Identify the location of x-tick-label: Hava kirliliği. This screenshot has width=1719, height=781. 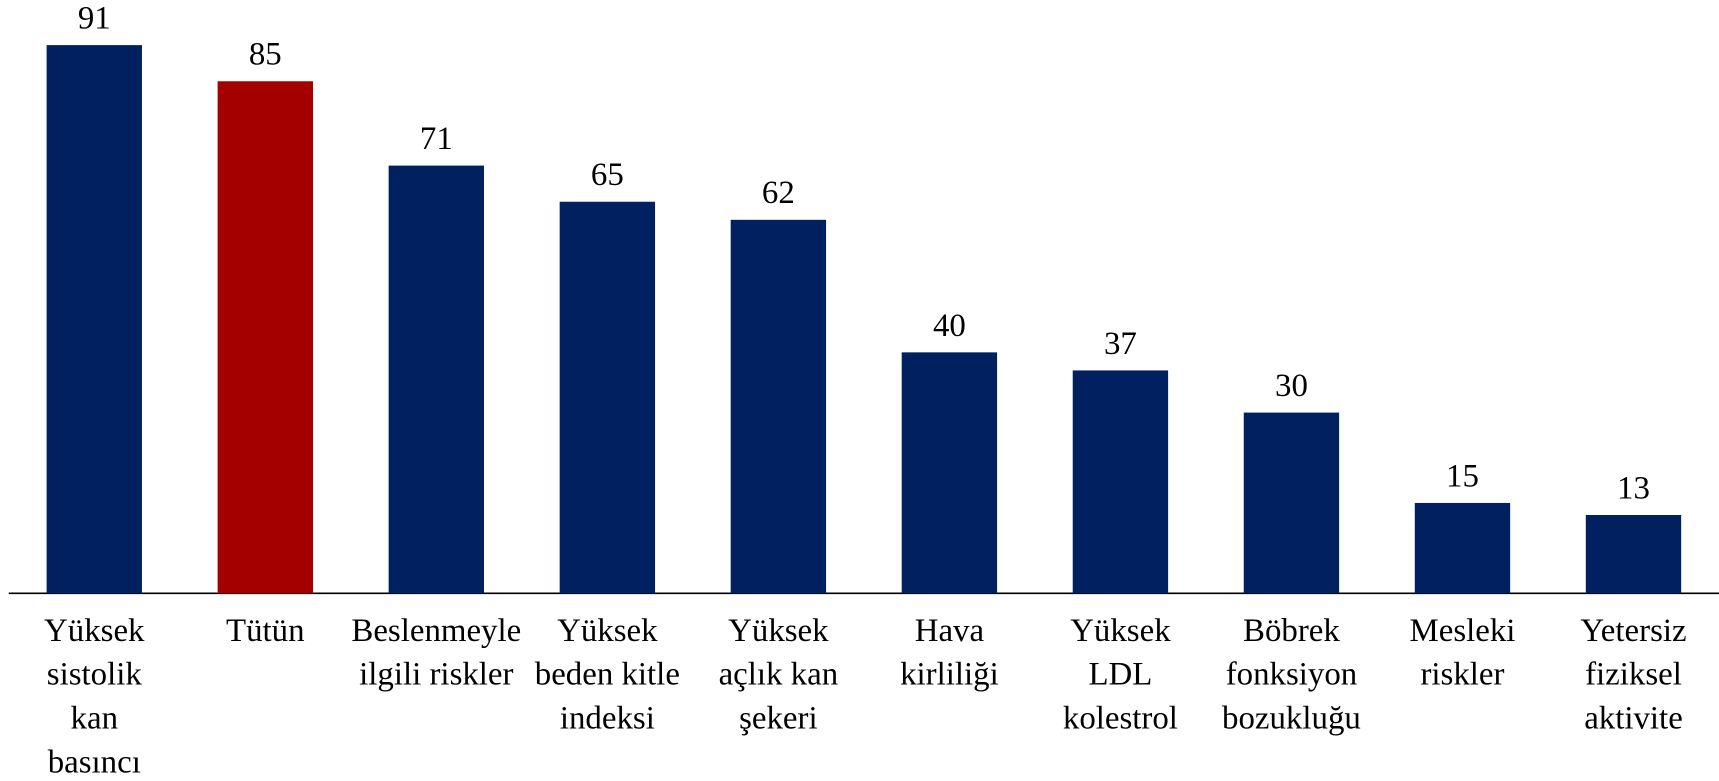
(949, 652).